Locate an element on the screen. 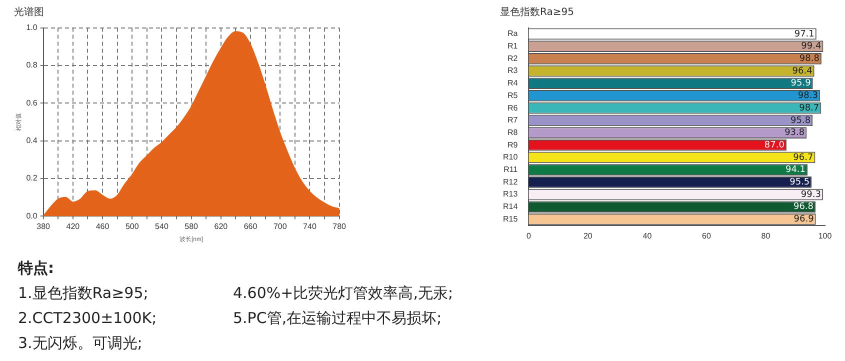  y-tick-label: R10 is located at coordinates (510, 157).